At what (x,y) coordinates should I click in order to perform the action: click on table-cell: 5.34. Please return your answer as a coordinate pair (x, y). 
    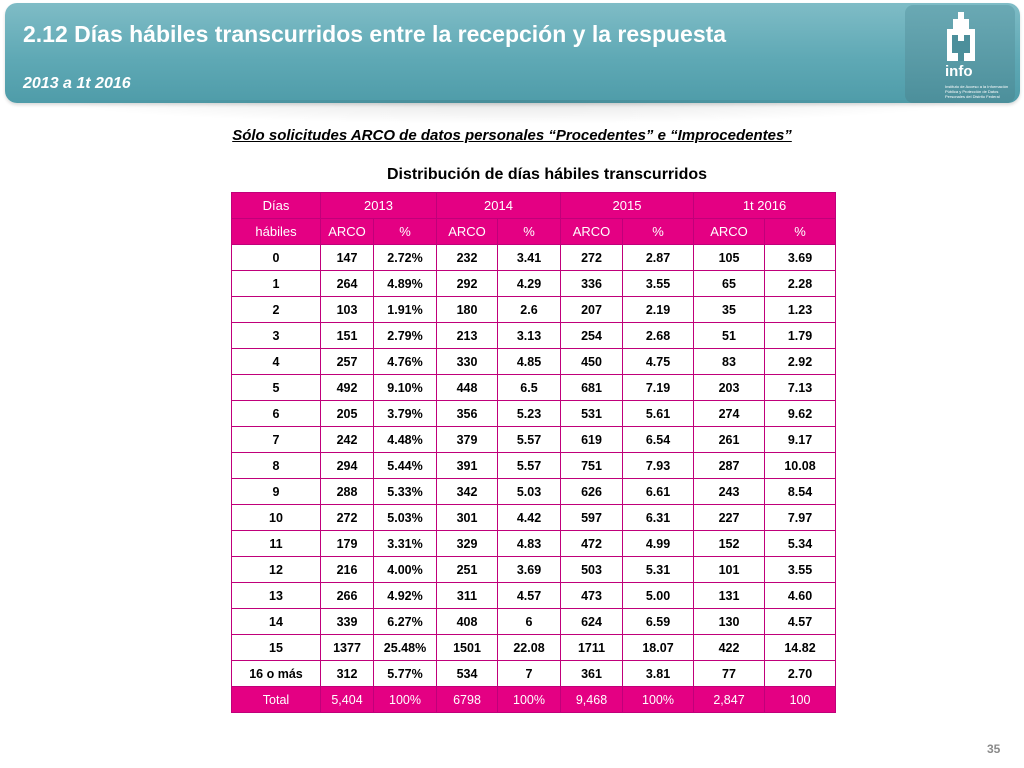
    Looking at the image, I should click on (800, 543).